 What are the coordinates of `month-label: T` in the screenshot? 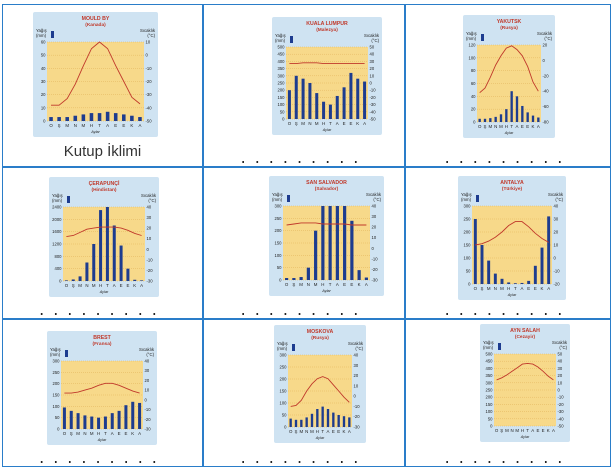 It's located at (330, 123).